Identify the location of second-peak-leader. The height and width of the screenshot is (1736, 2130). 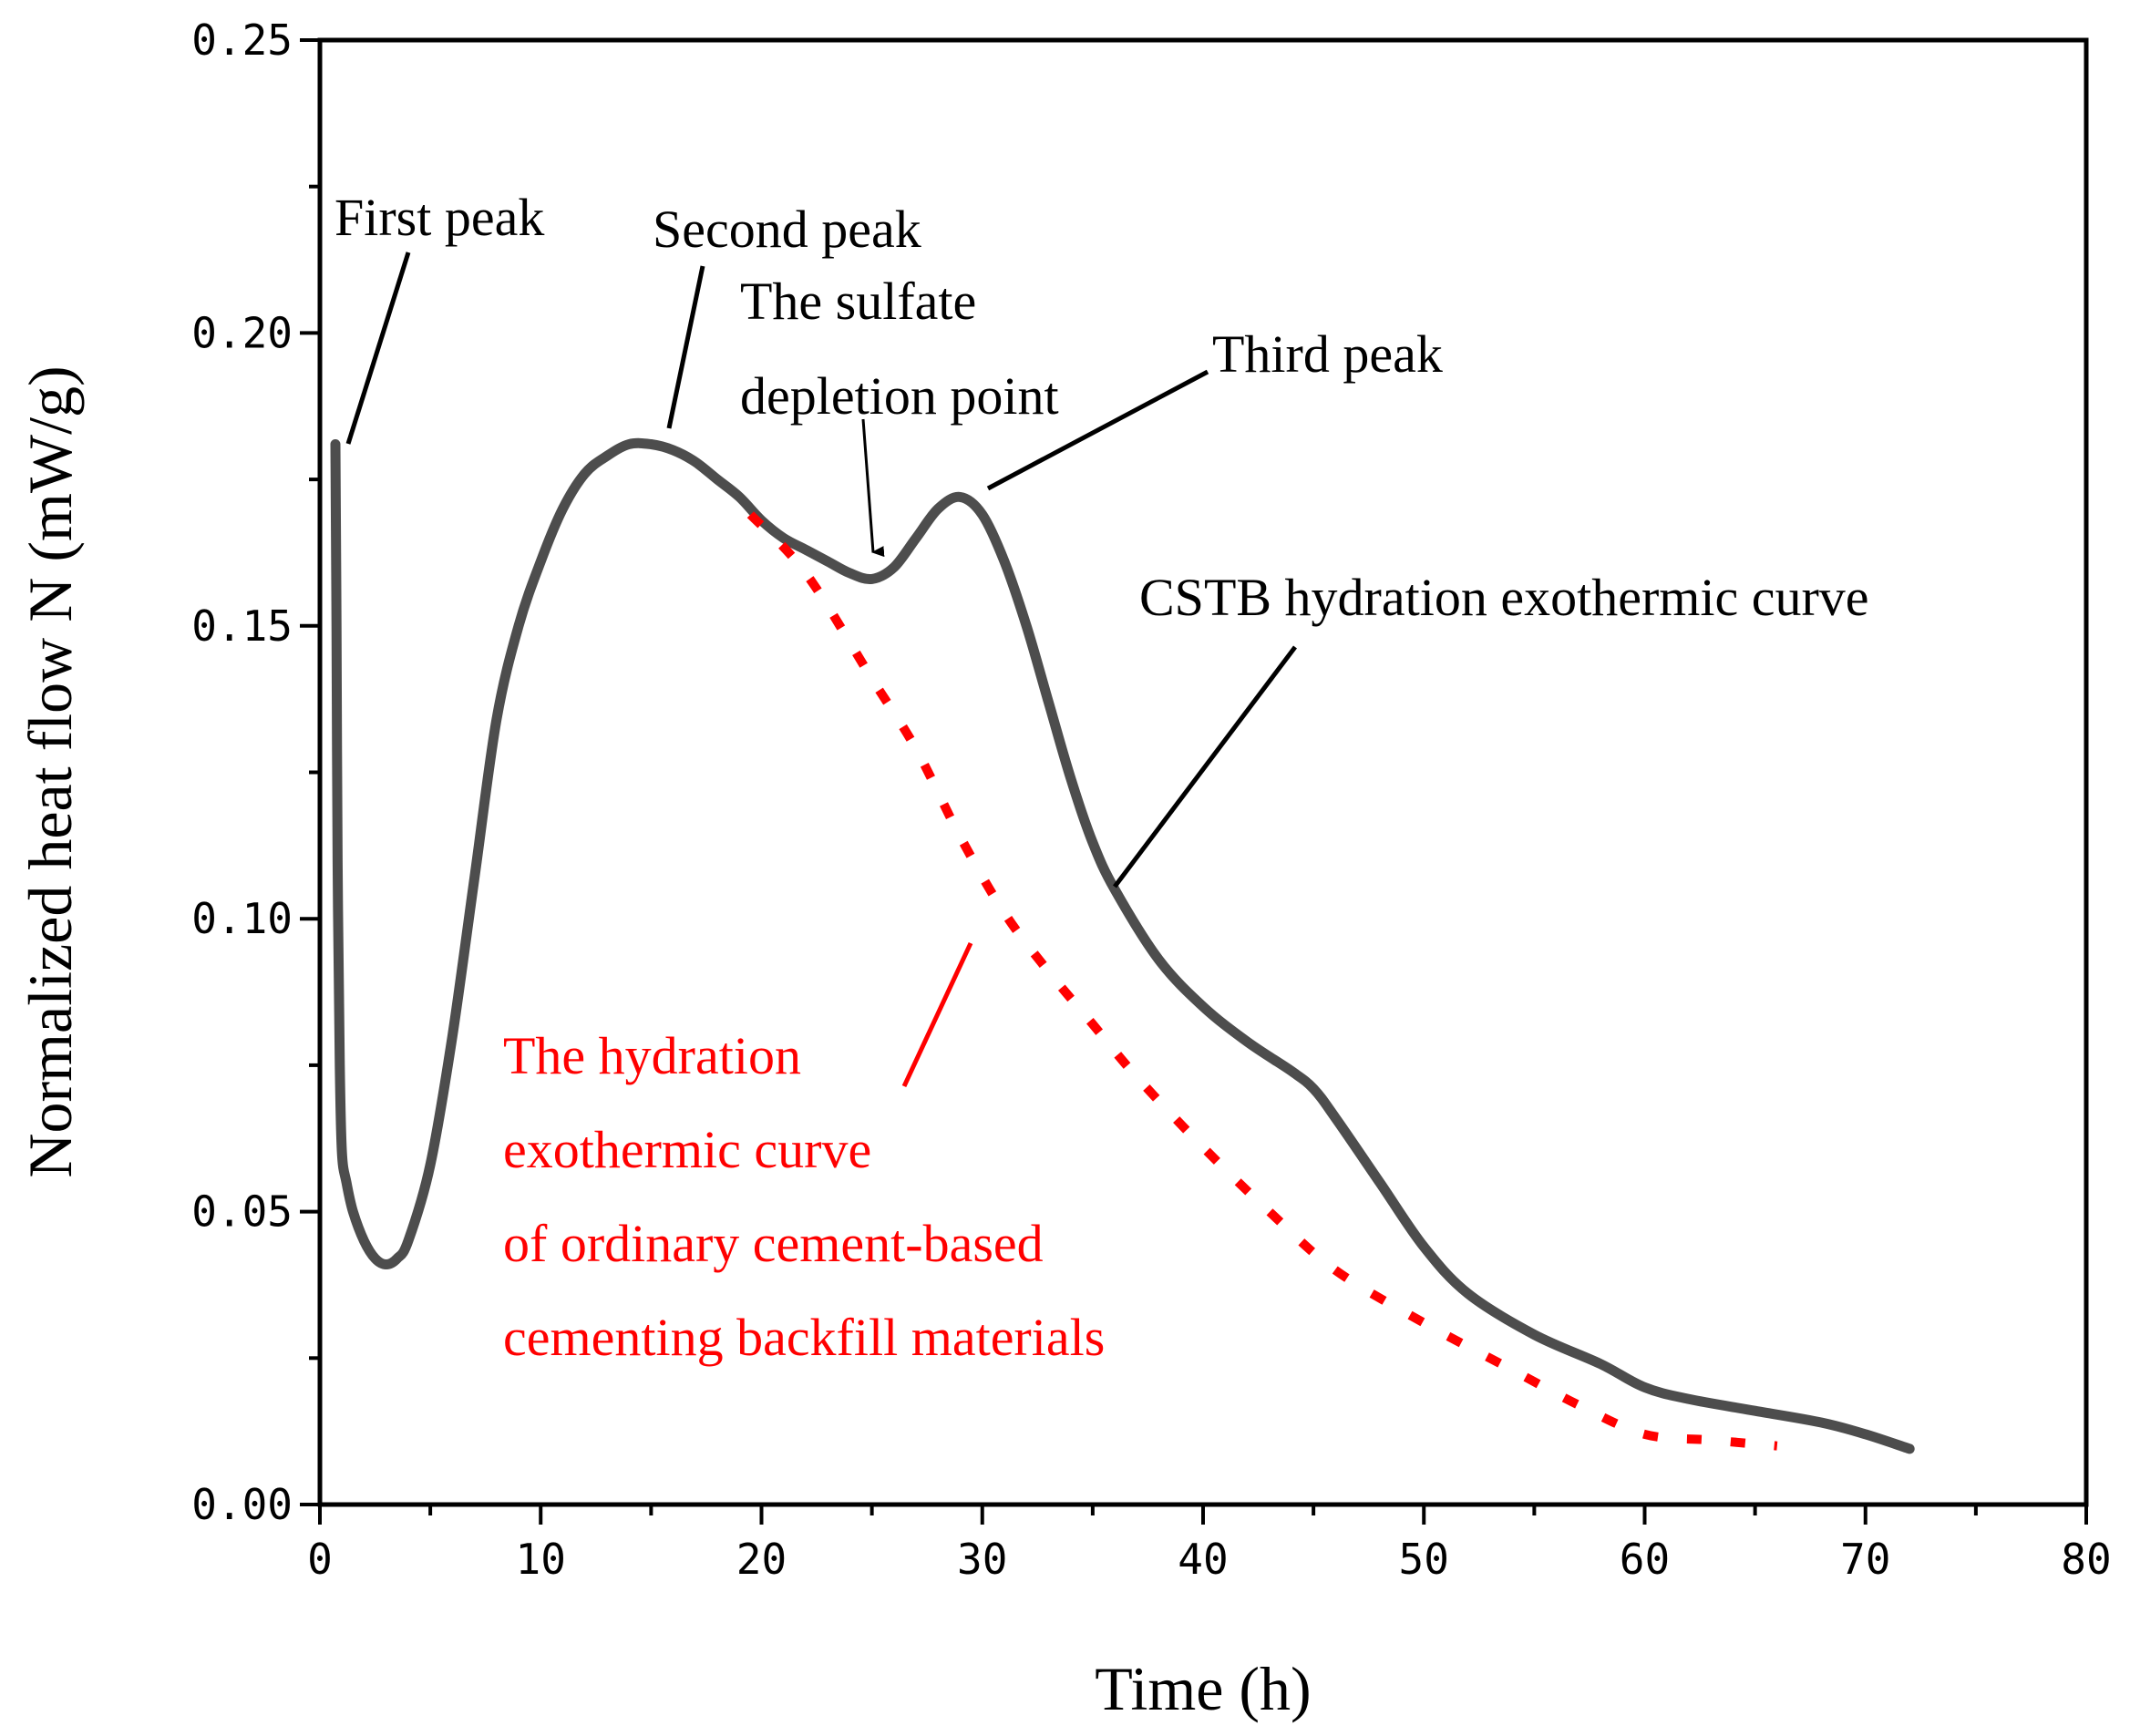
(685, 347).